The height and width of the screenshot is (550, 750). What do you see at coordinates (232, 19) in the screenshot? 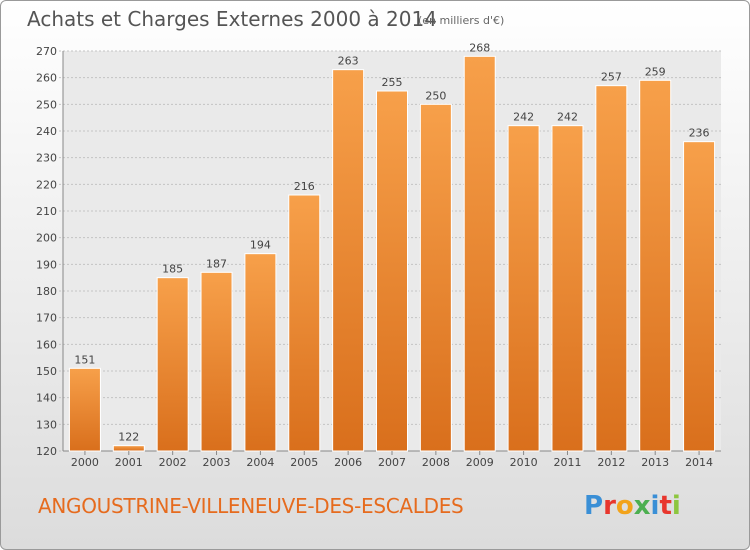
I see `chart-title: Achats et Charges Externes 2000 à 2014` at bounding box center [232, 19].